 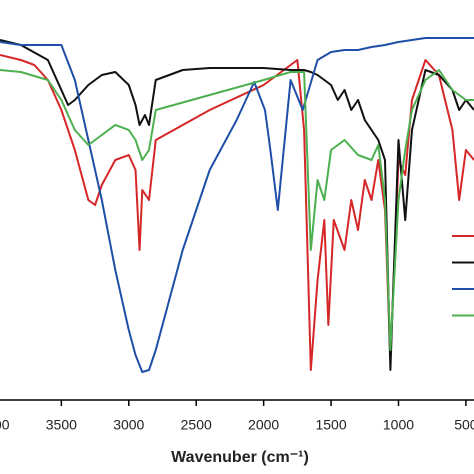 I want to click on x-tick-label: 1000, so click(x=398, y=425).